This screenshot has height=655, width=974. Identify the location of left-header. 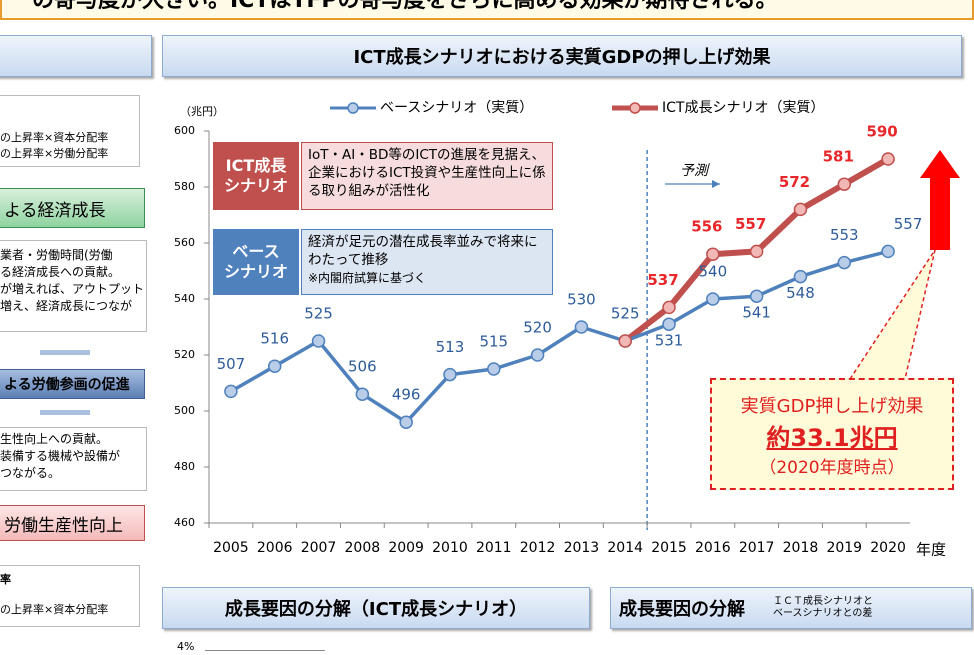
(76, 56).